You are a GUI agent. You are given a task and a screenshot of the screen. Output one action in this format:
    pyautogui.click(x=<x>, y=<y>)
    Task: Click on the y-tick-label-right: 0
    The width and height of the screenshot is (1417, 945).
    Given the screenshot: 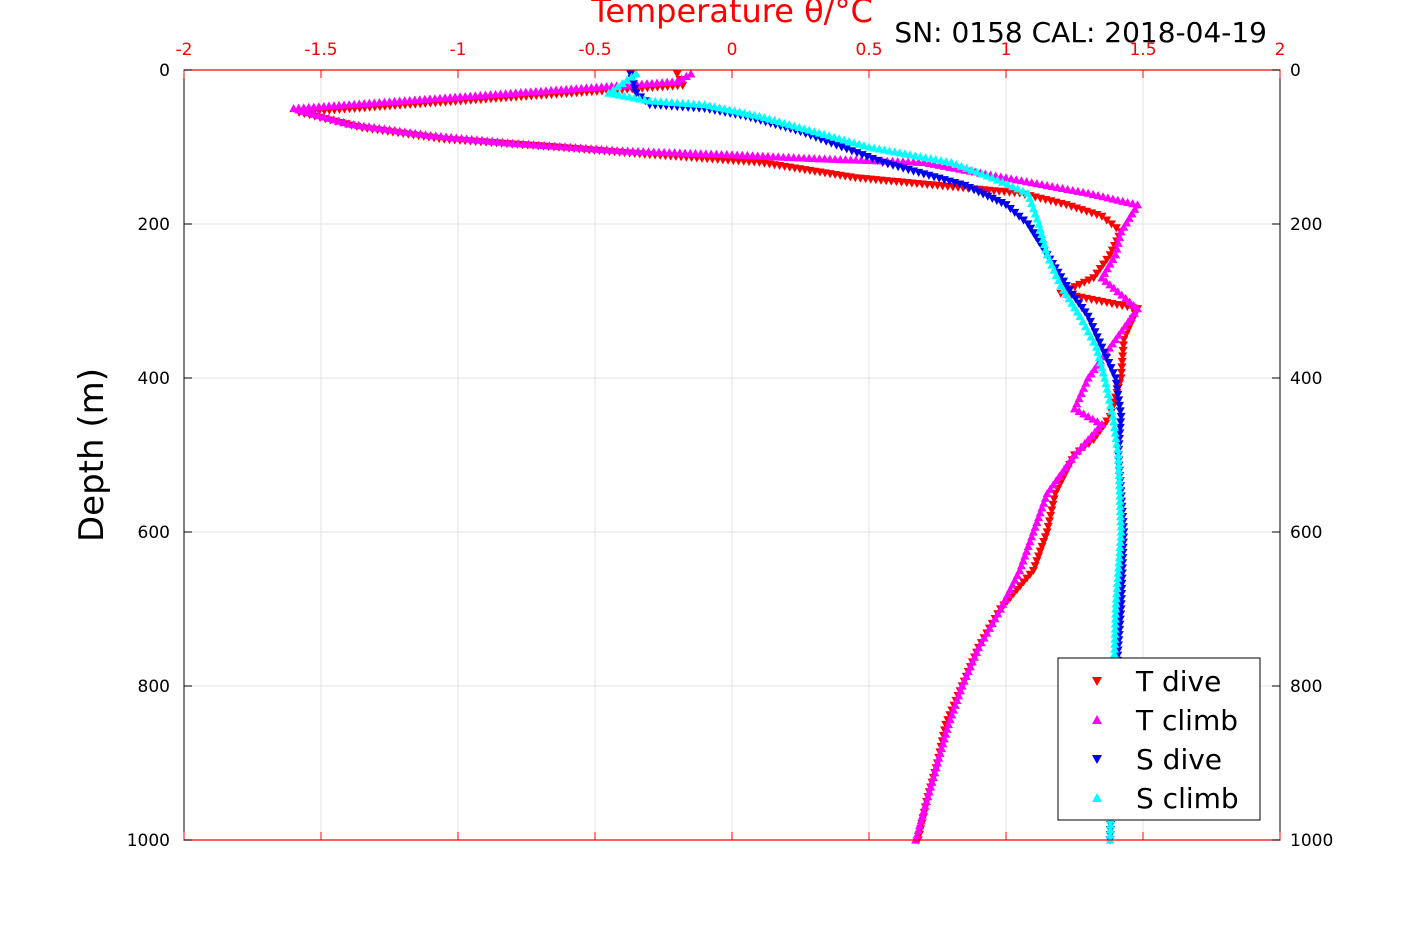 What is the action you would take?
    pyautogui.click(x=1295, y=71)
    